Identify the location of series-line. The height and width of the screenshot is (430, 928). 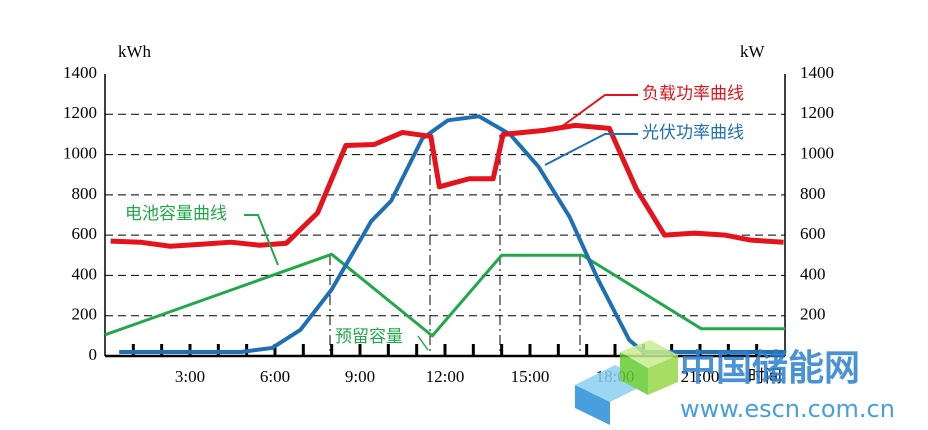
(444, 295).